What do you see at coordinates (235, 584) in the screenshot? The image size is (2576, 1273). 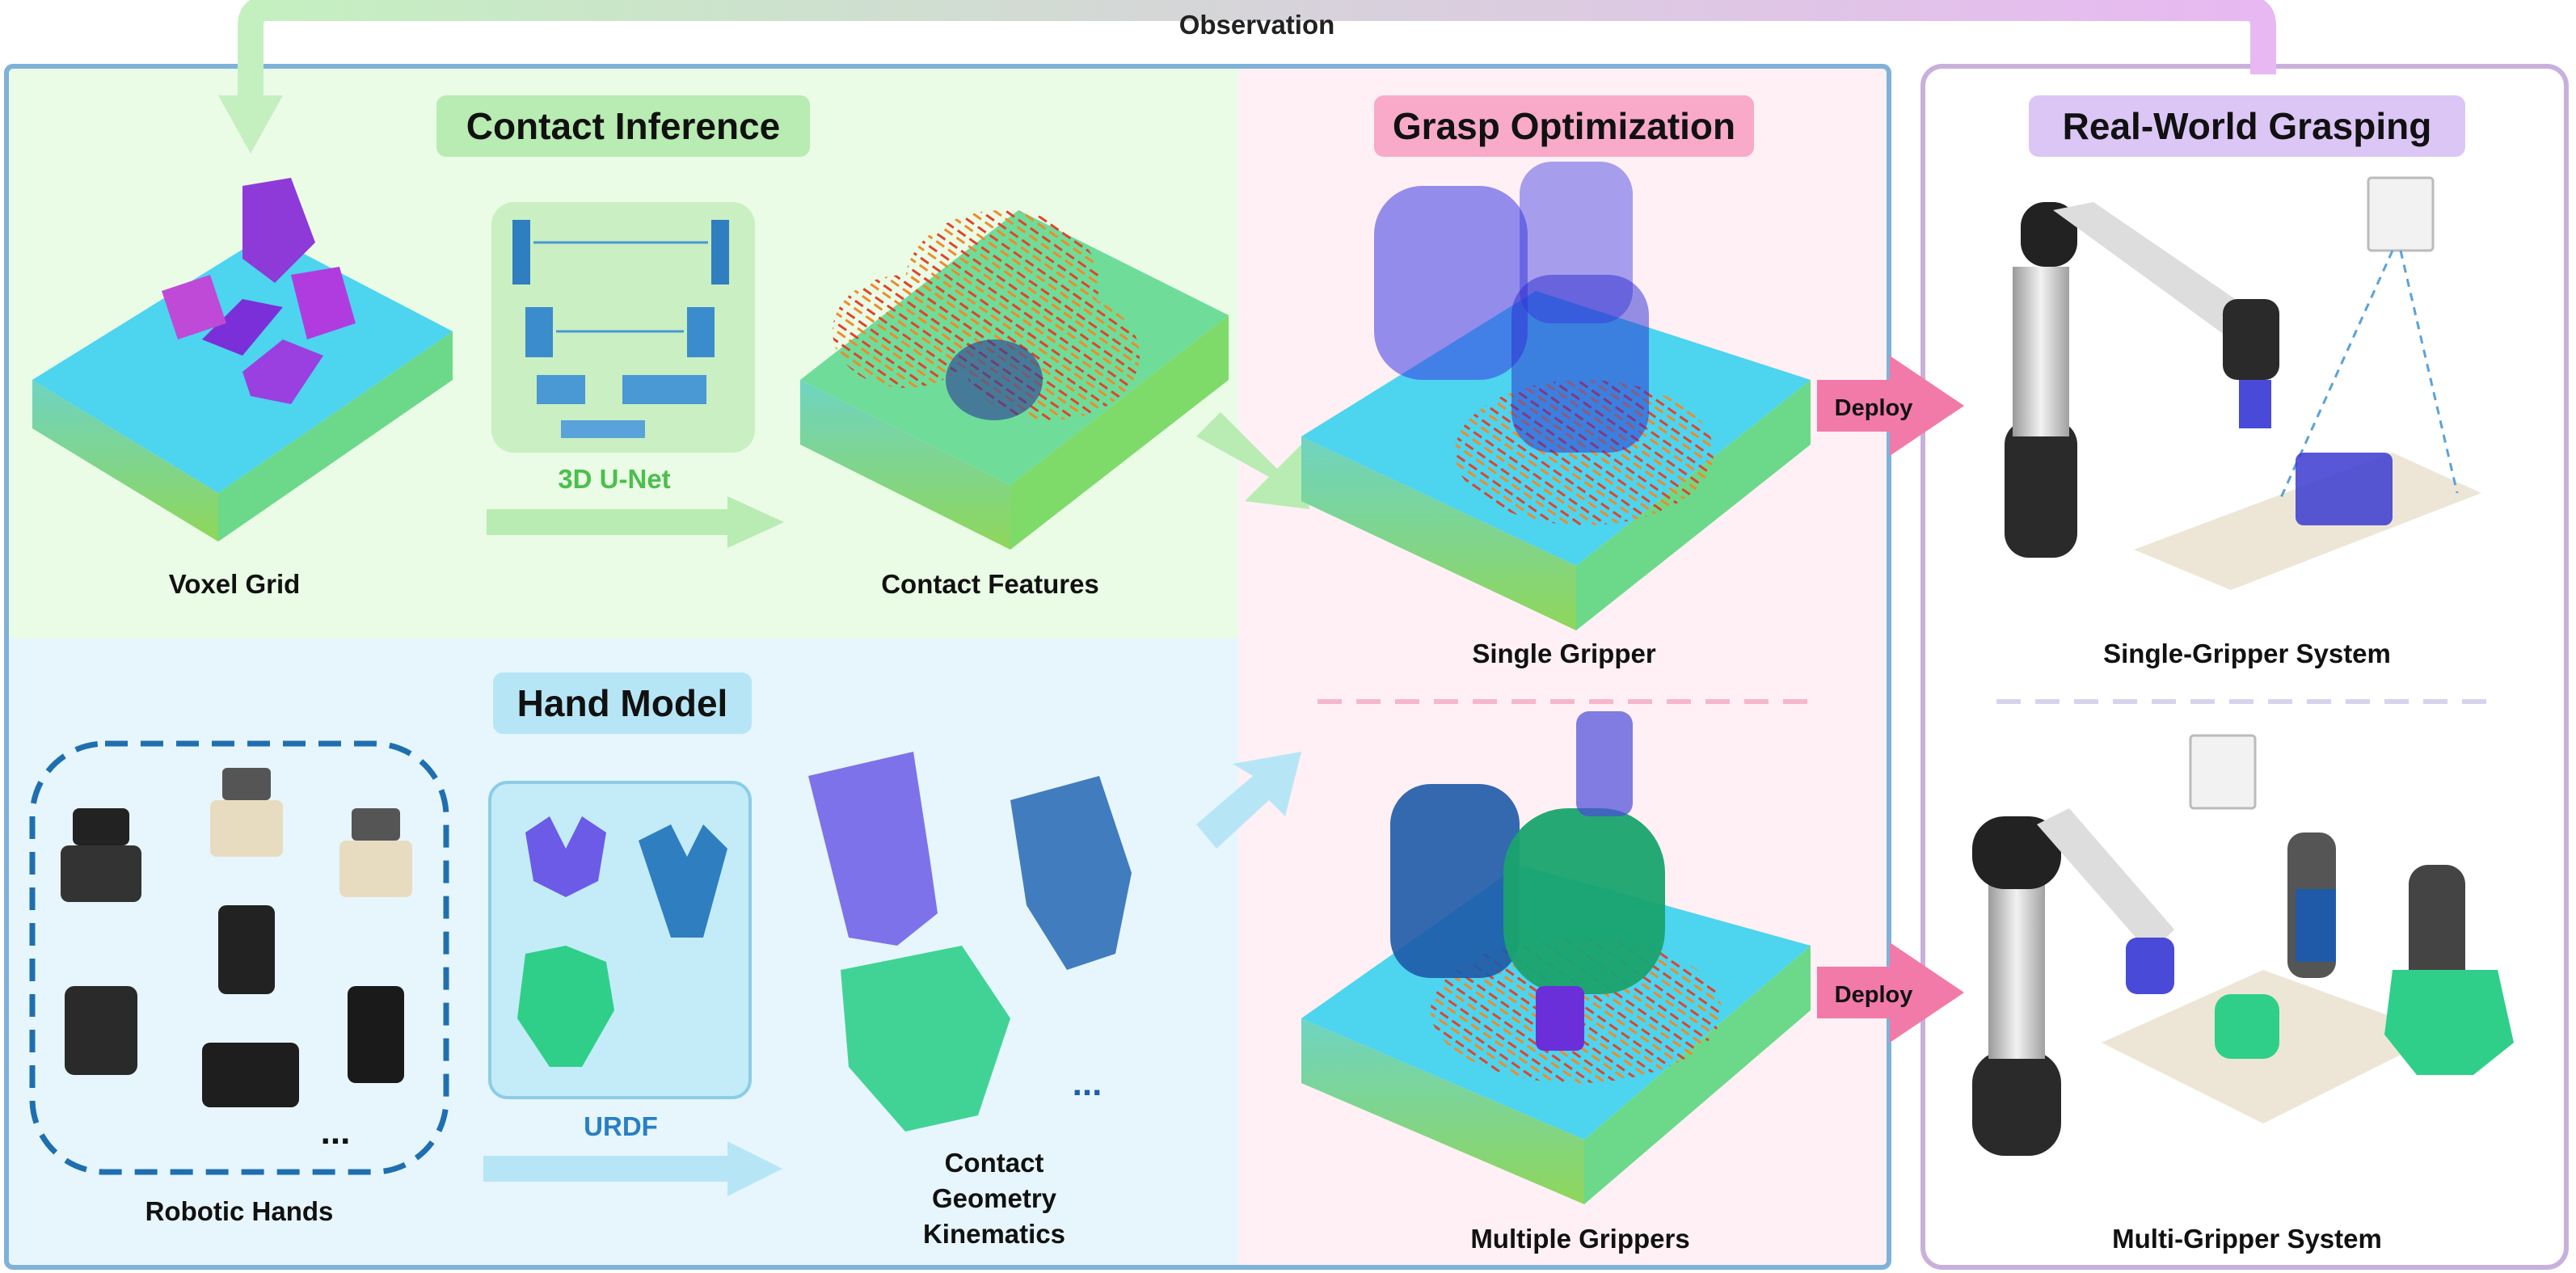 I see `voxel-grid-label: Voxel Grid` at bounding box center [235, 584].